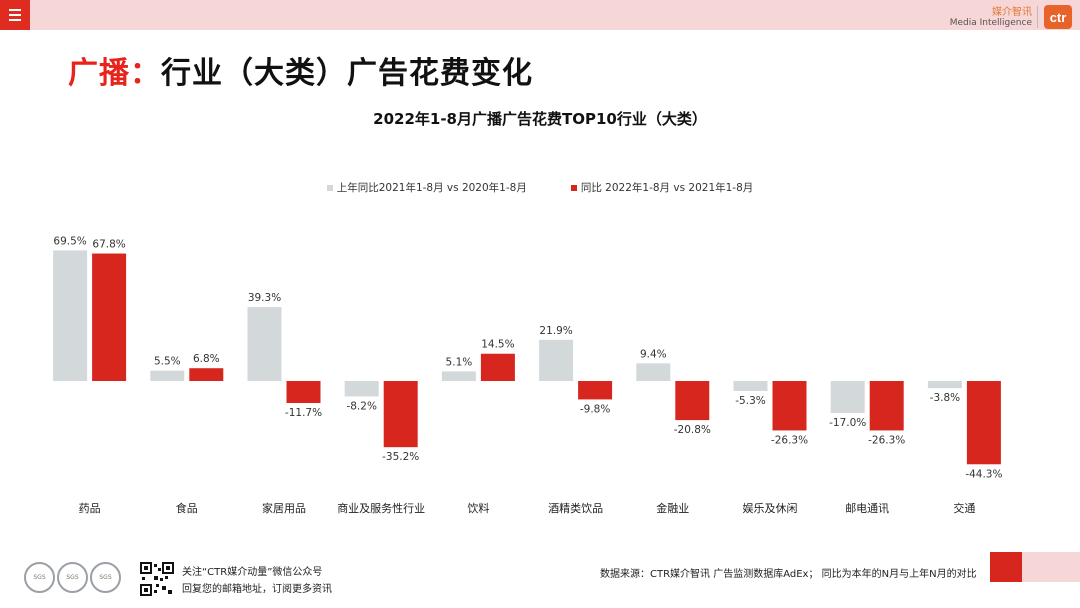  Describe the element at coordinates (667, 188) in the screenshot. I see `legend-label-curr: 同比 2022年1-8月 vs 2021年1-8月` at that location.